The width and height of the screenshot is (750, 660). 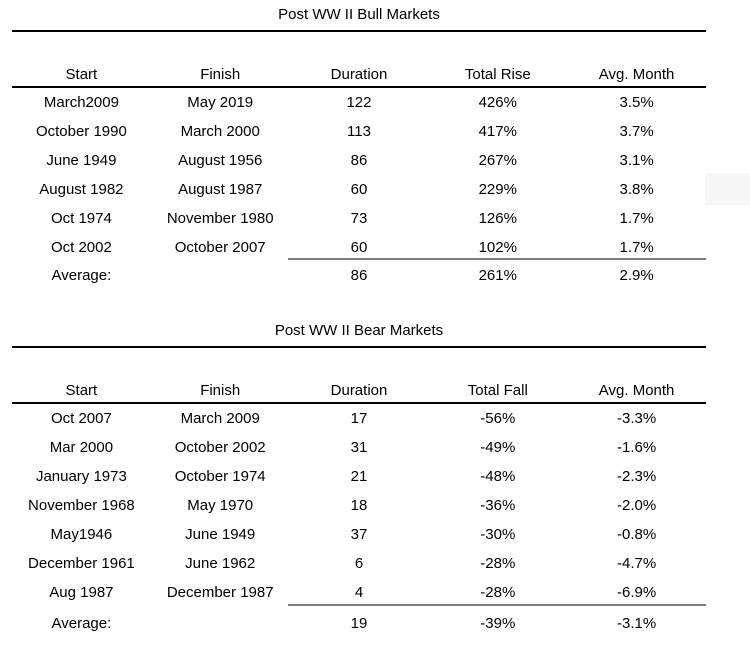 I want to click on table-row: Aug 1987 December 1987 4 -28% -6.9%, so click(x=359, y=592).